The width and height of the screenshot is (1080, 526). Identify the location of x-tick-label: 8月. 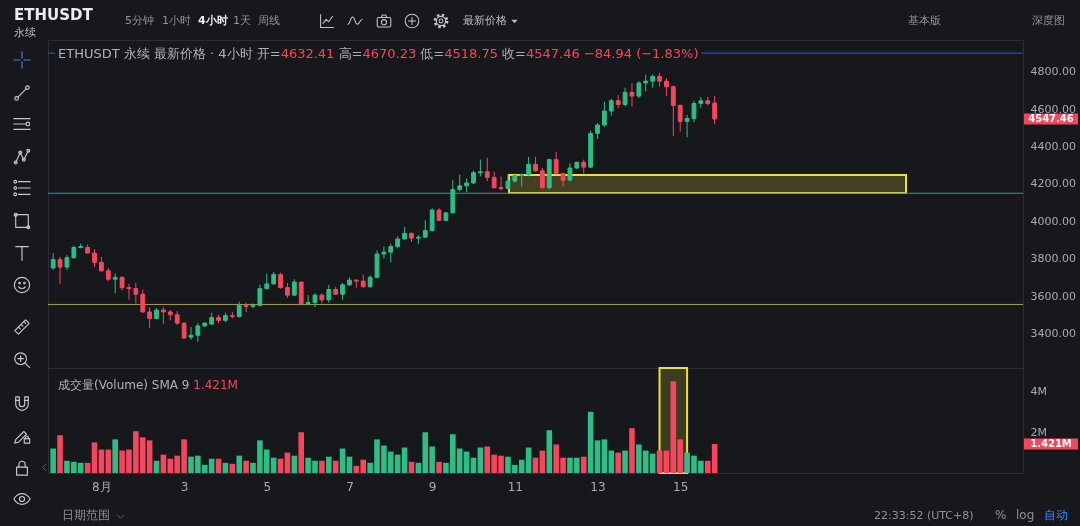
(102, 486).